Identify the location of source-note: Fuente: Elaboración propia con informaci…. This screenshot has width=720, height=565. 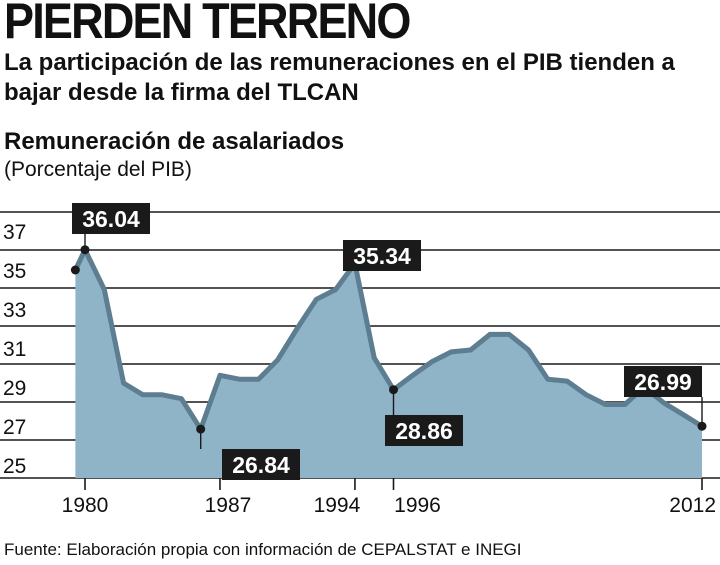
(263, 549).